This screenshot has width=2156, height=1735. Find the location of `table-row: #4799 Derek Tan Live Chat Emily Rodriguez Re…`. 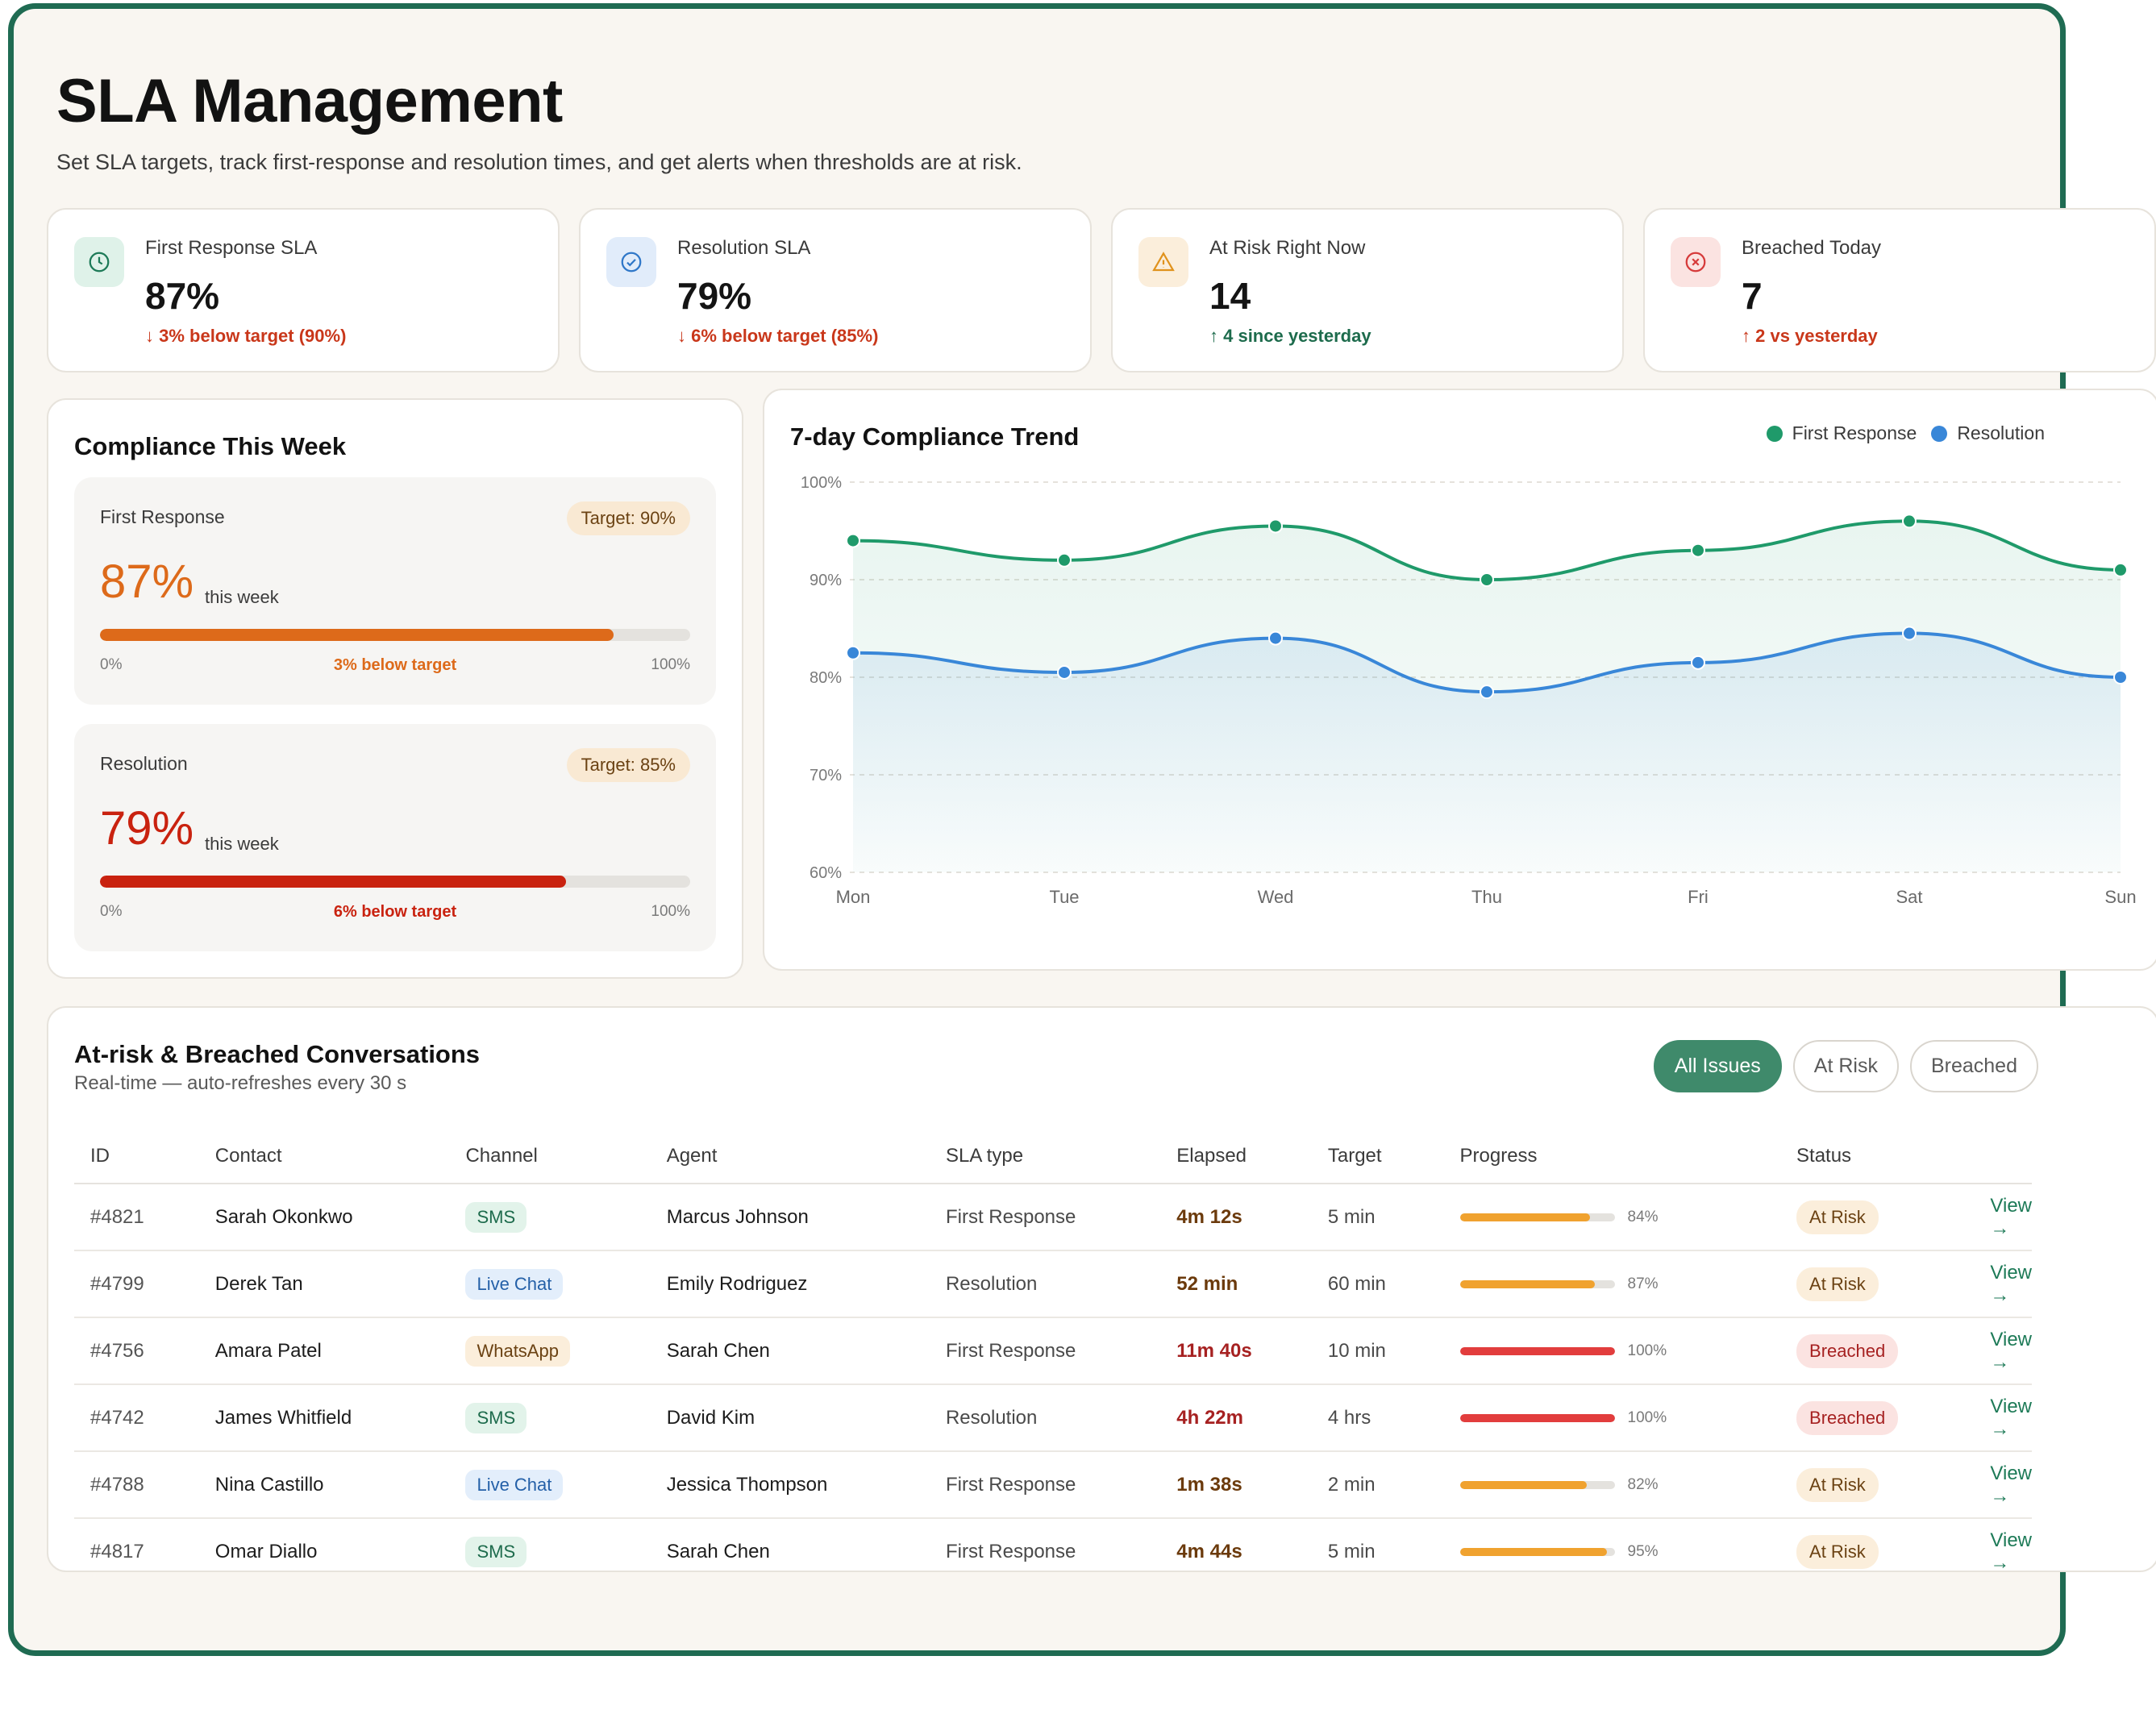

table-row: #4799 Derek Tan Live Chat Emily Rodriguez Re… is located at coordinates (1053, 1284).